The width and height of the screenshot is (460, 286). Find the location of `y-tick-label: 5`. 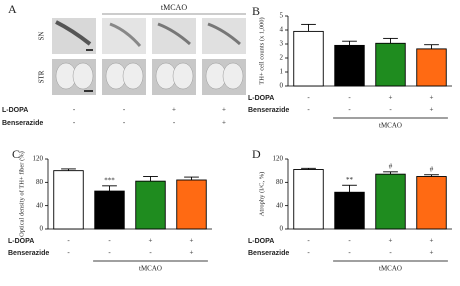

y-tick-label: 5 is located at coordinates (282, 16).